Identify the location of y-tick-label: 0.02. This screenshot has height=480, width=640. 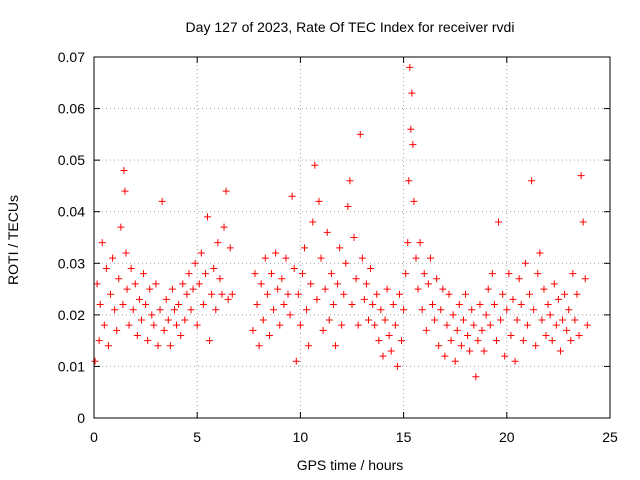
(71, 315).